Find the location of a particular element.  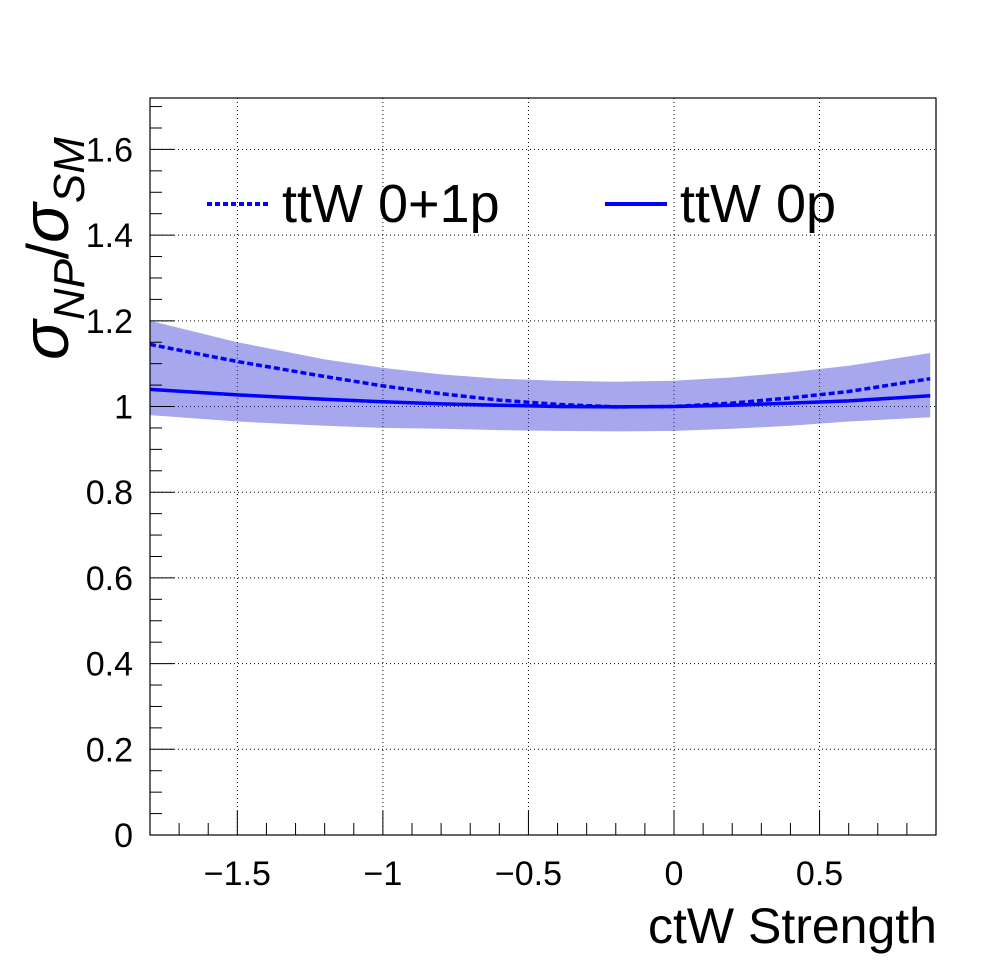

y-axis-sigma: σ is located at coordinates (45, 339).